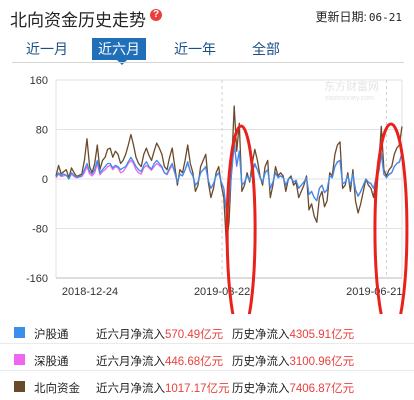 This screenshot has width=414, height=400. Describe the element at coordinates (293, 335) in the screenshot. I see `legend-history: 历史净流入4305.91亿元` at that location.